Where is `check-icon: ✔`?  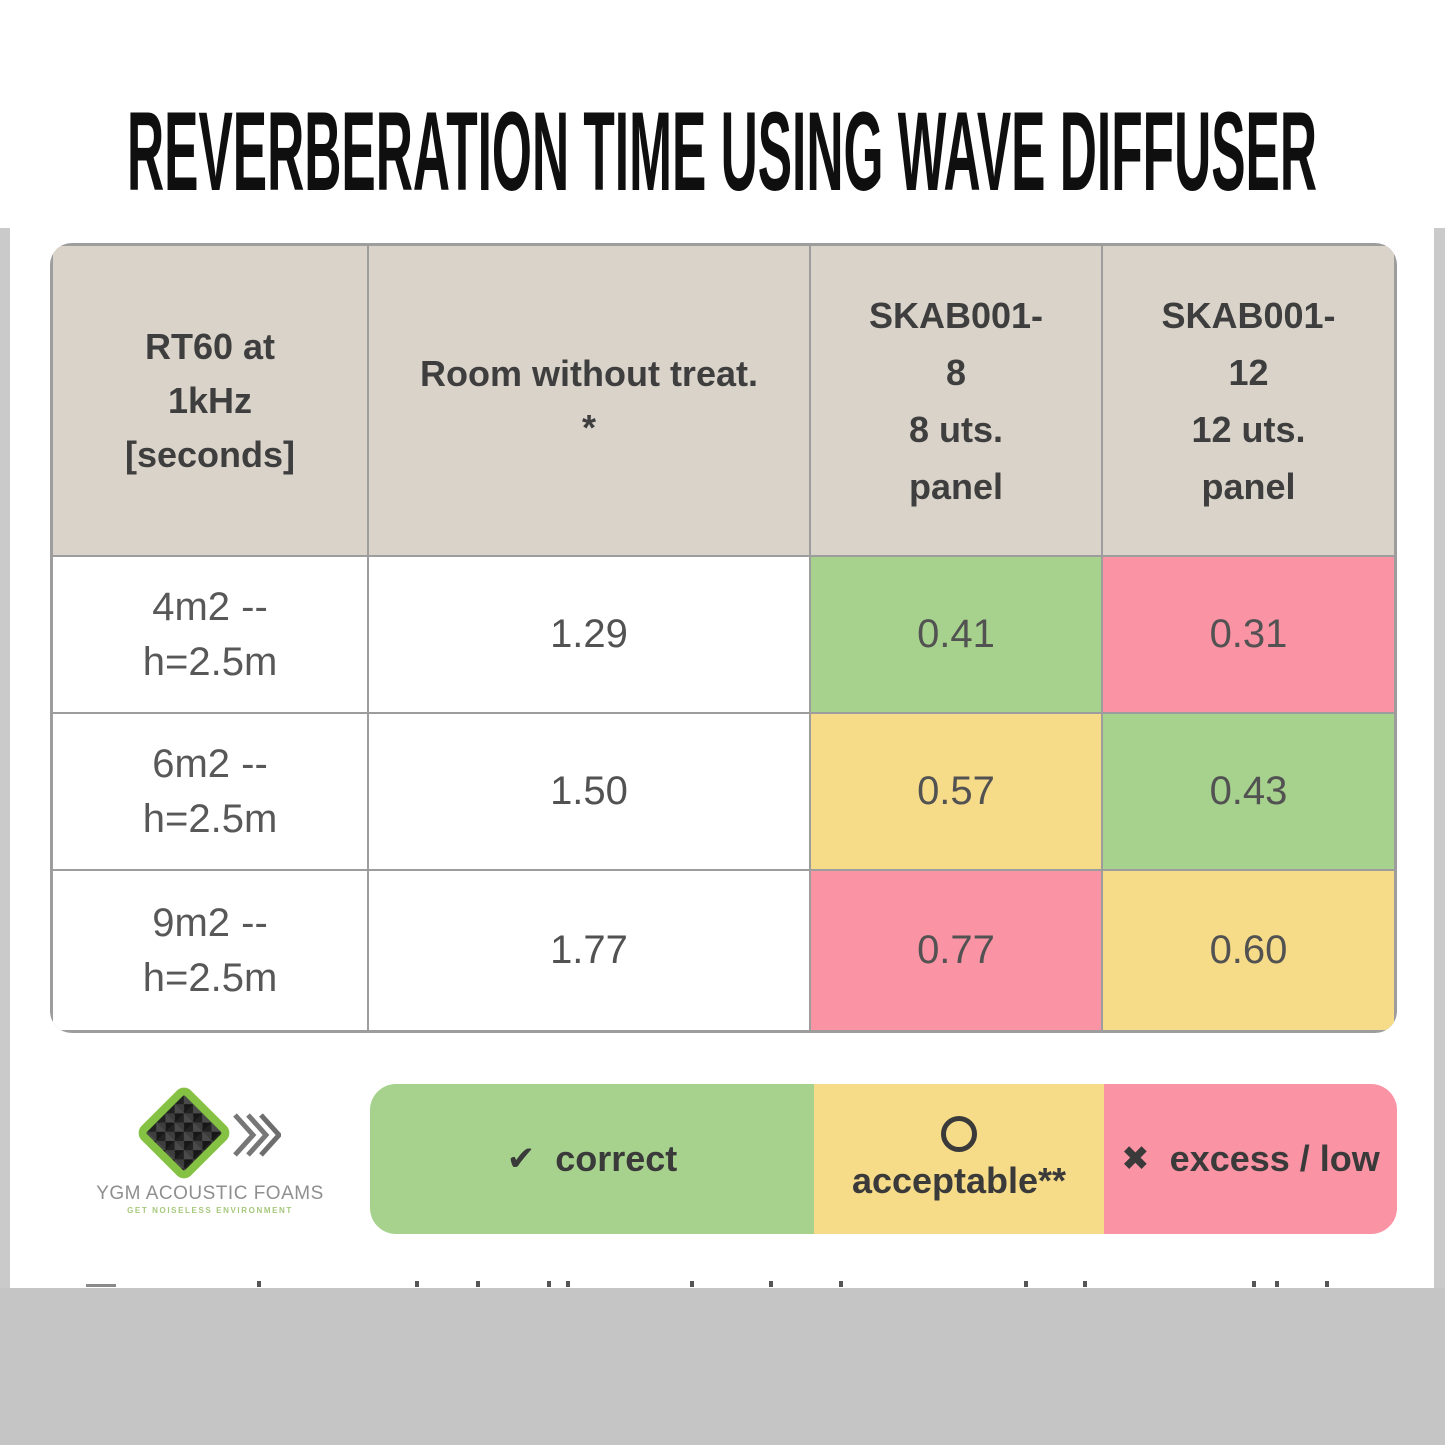
check-icon: ✔ is located at coordinates (521, 1159).